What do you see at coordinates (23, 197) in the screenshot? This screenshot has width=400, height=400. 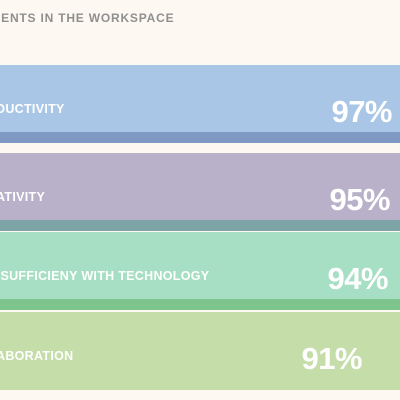 I see `bar-label-2: ATIVITY` at bounding box center [23, 197].